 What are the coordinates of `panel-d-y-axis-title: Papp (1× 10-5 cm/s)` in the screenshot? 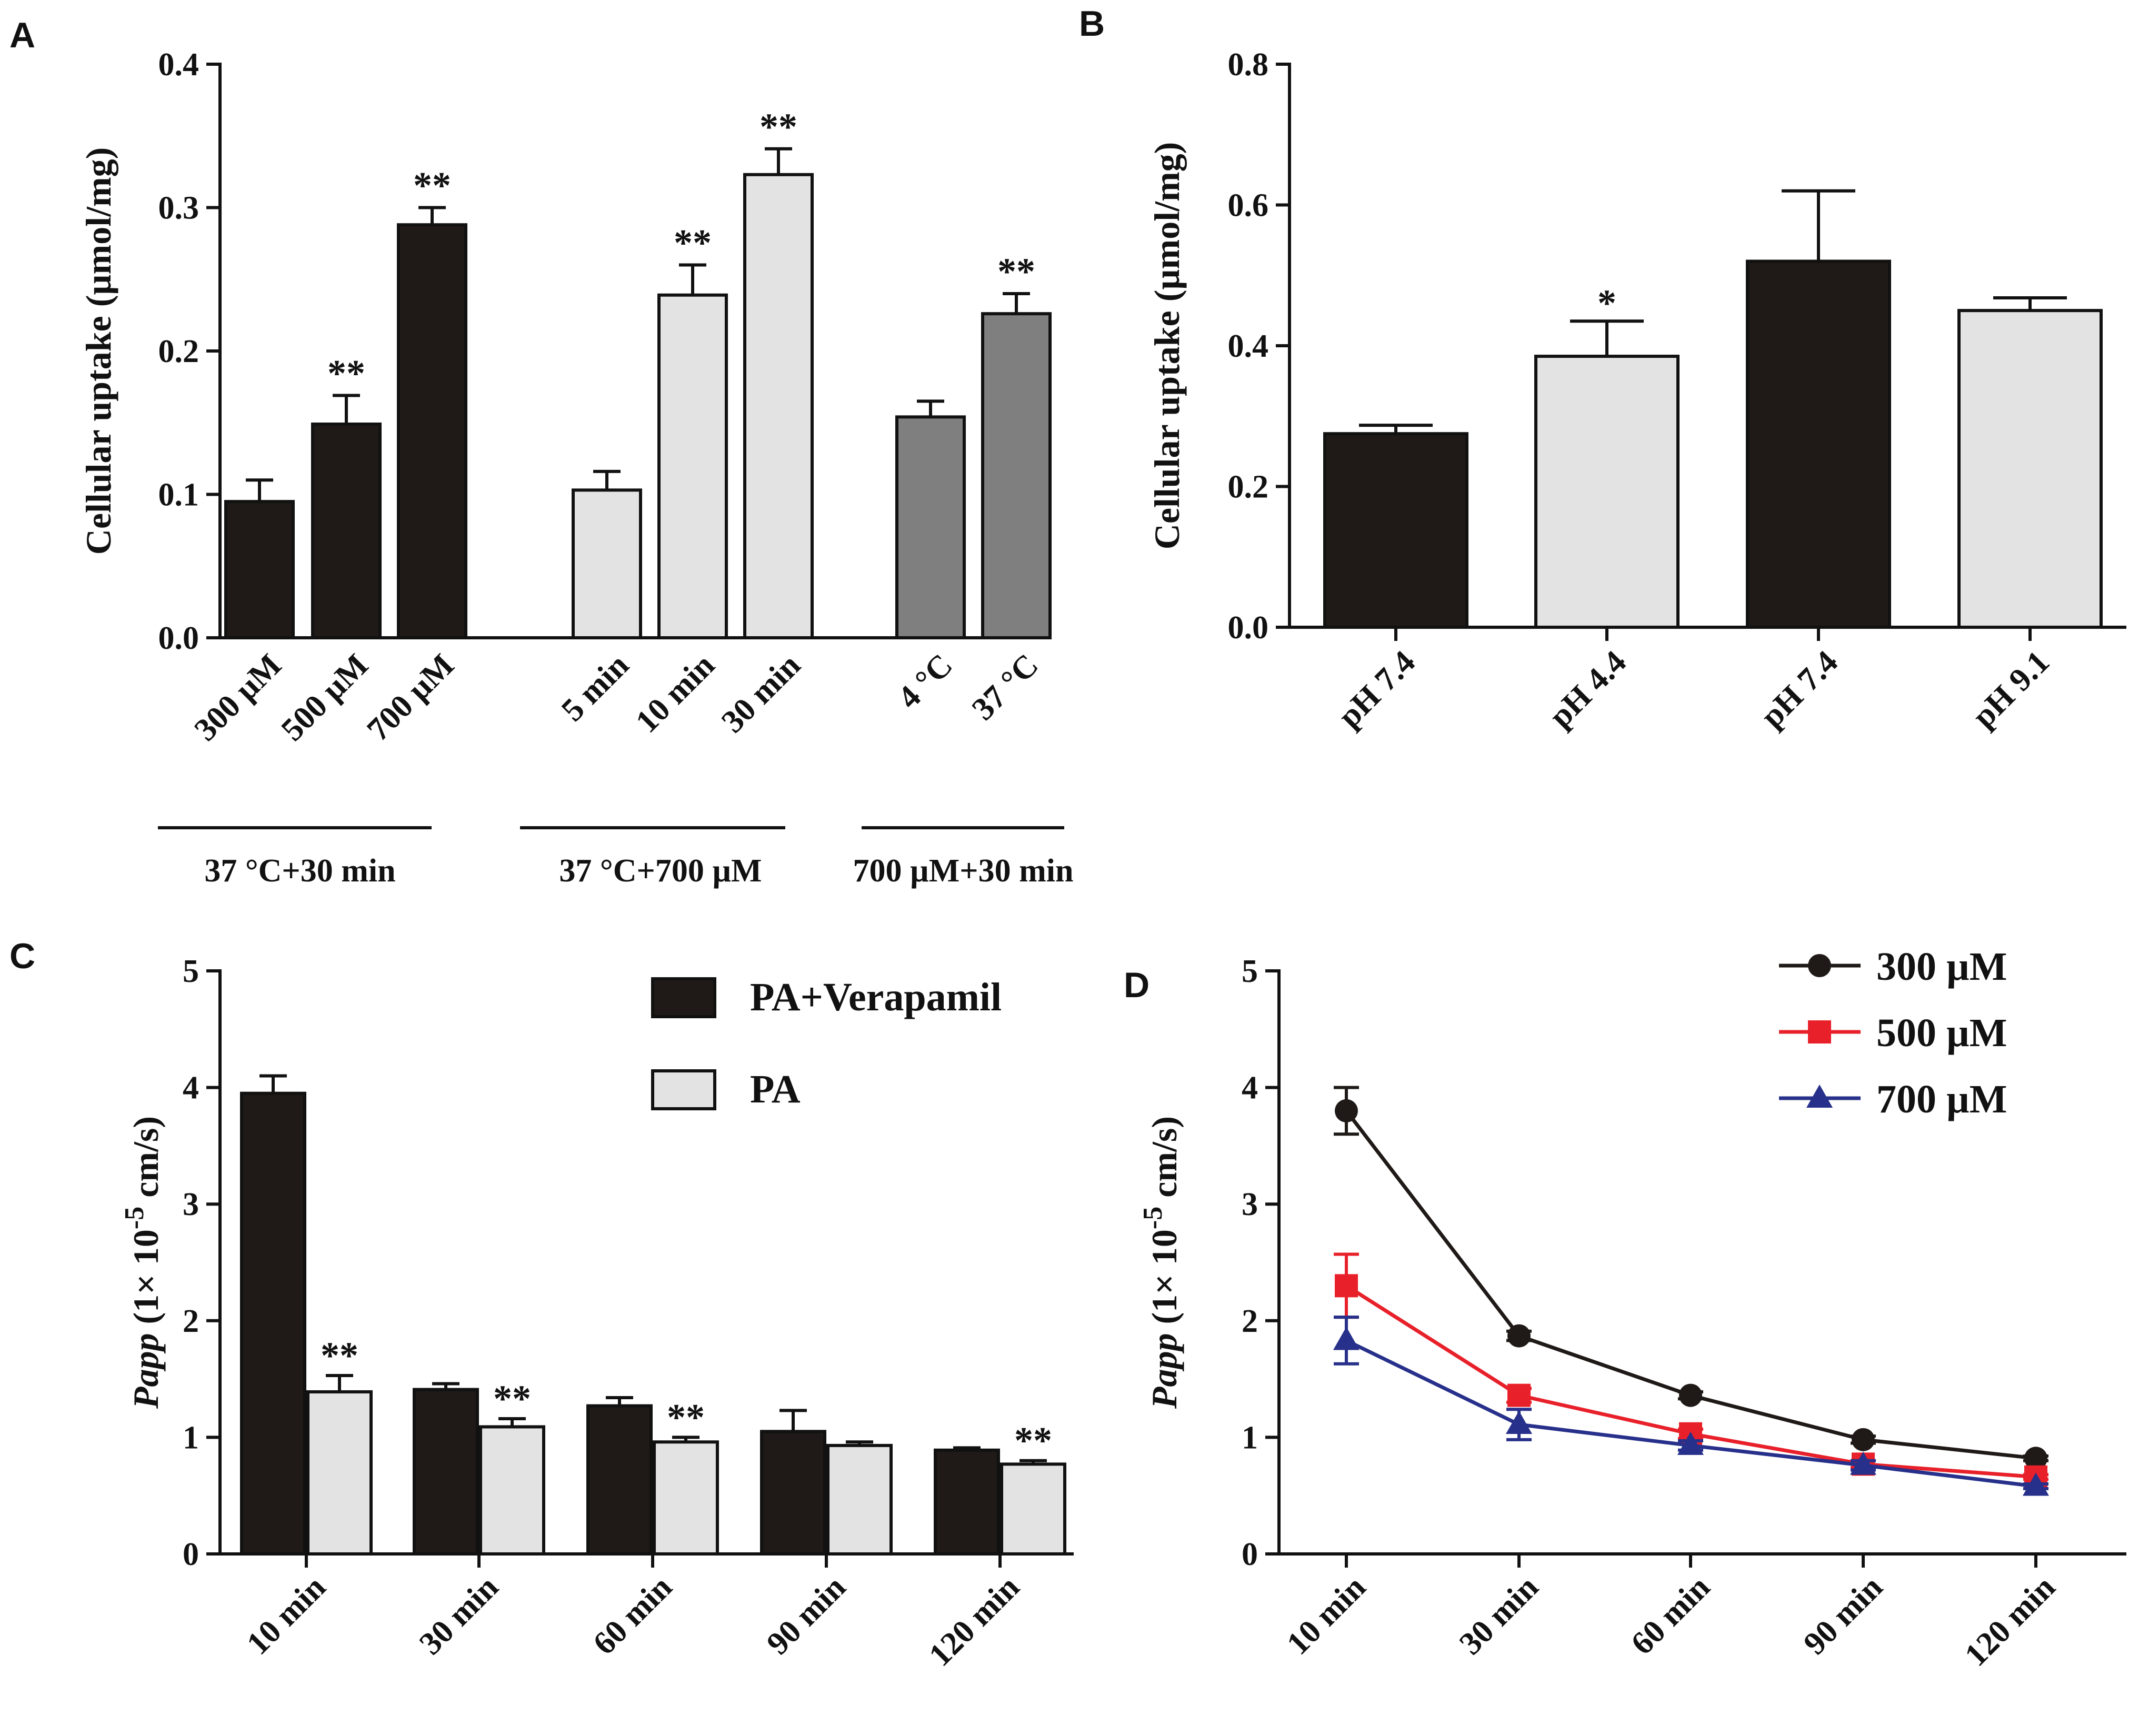 It's located at (1161, 1262).